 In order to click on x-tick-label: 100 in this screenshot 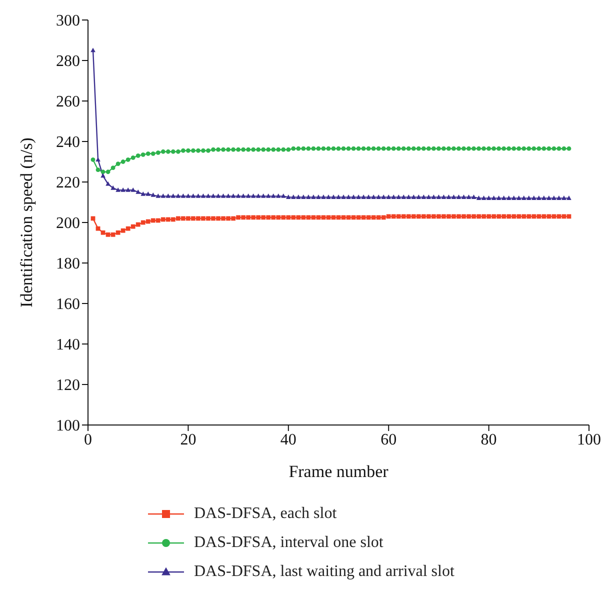, I will do `click(589, 439)`.